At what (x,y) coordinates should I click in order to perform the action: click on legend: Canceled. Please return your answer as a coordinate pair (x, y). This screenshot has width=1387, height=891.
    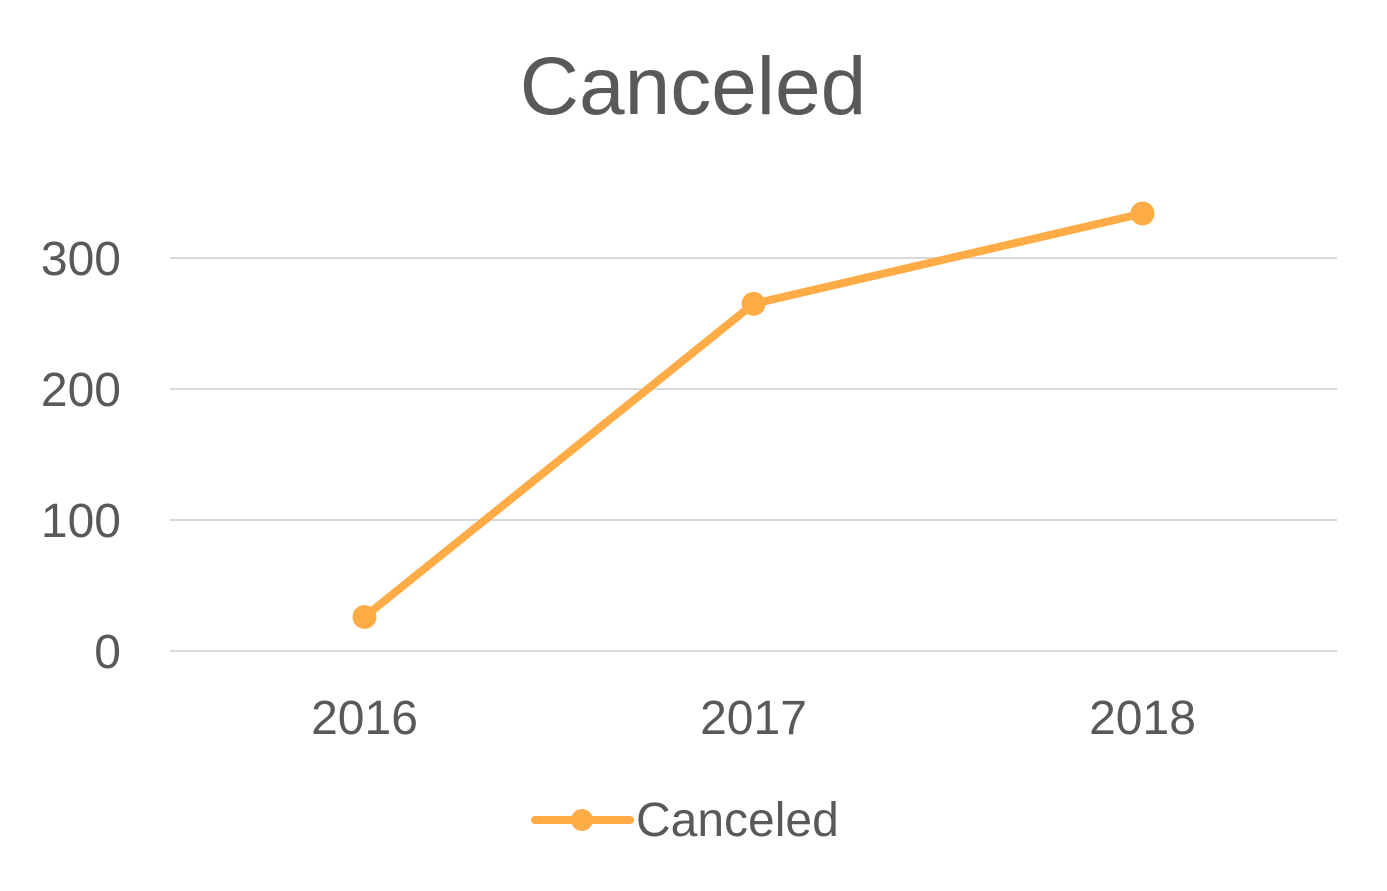
    Looking at the image, I should click on (685, 820).